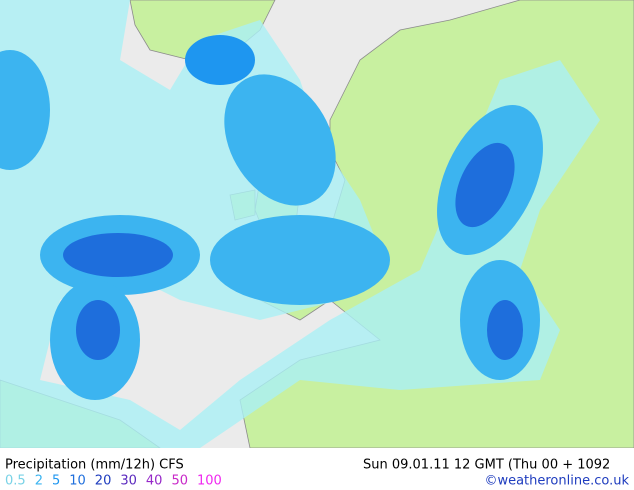  What do you see at coordinates (179, 481) in the screenshot?
I see `legend-label: 50` at bounding box center [179, 481].